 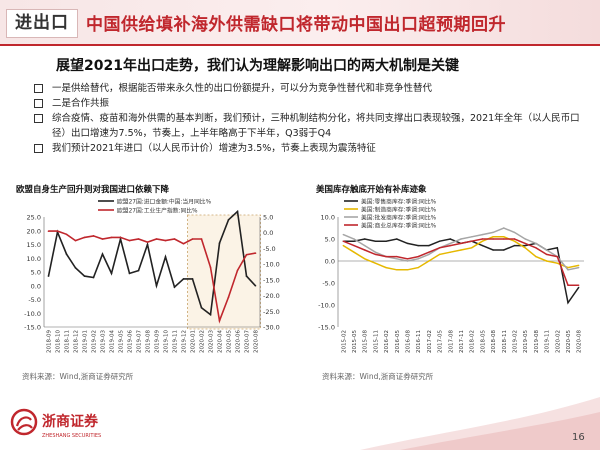 I want to click on y-tick-label: -30.0, so click(x=271, y=328).